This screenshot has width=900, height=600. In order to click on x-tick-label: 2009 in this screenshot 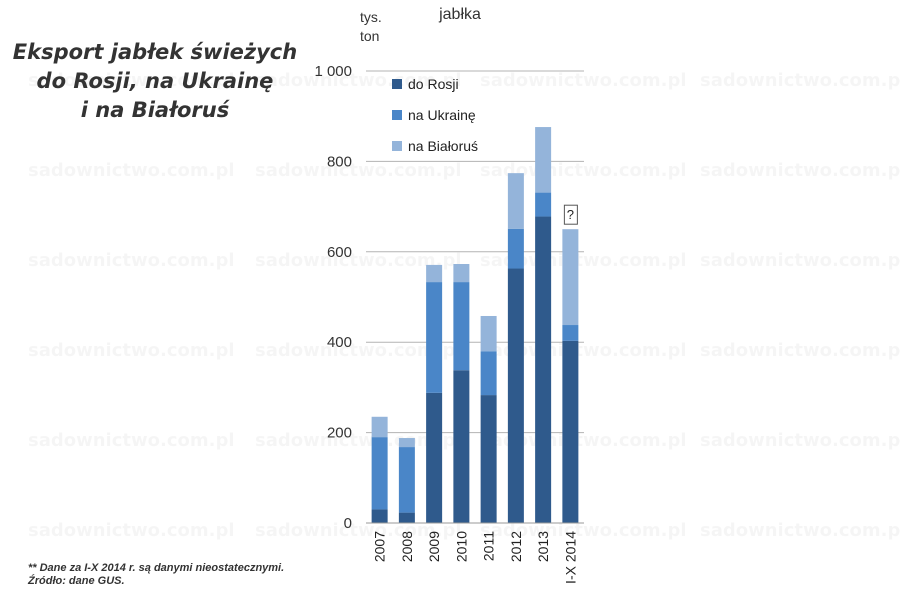, I will do `click(434, 546)`.